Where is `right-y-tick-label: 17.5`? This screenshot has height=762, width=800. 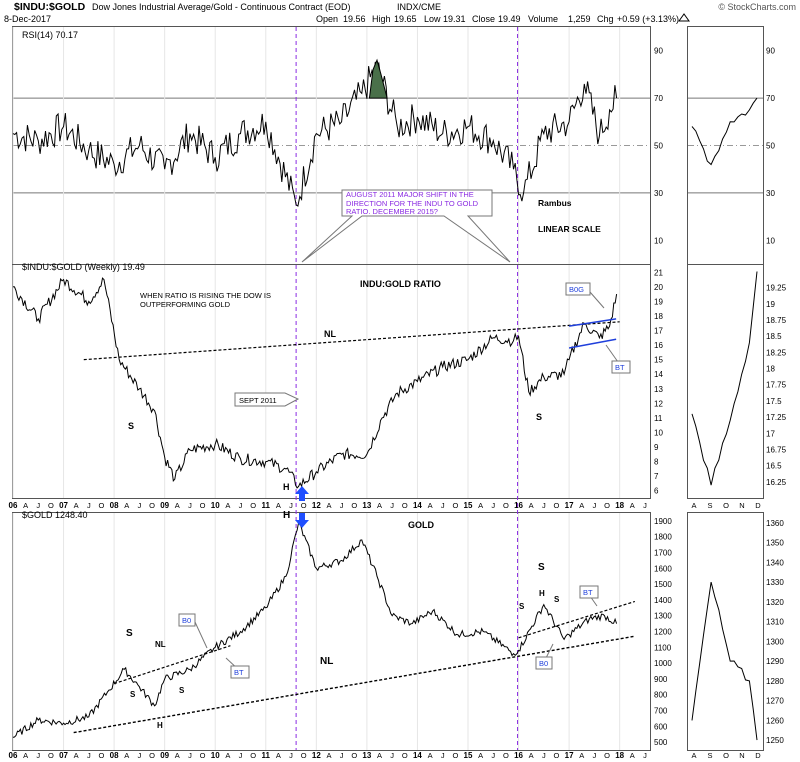 right-y-tick-label: 17.5 is located at coordinates (774, 401).